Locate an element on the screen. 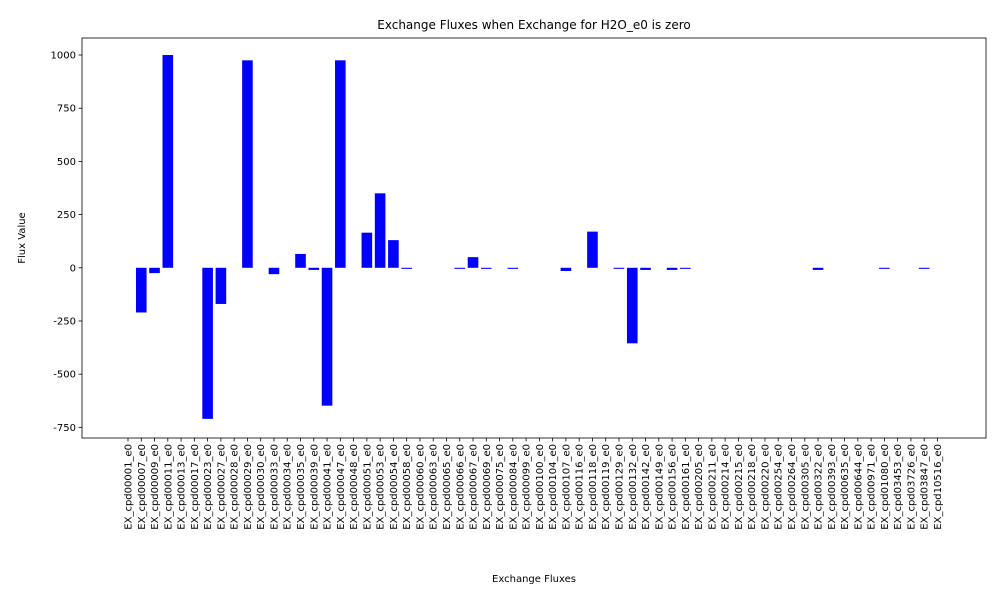 The height and width of the screenshot is (600, 1000). x-tick-label: EX_cpd00048_e0 is located at coordinates (354, 487).